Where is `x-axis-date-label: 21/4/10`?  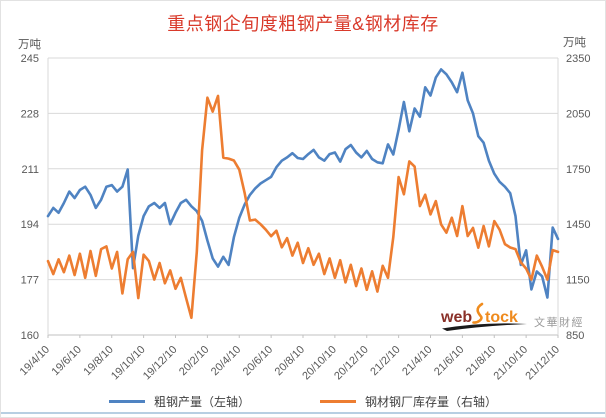 x-axis-date-label: 21/4/10 is located at coordinates (417, 361).